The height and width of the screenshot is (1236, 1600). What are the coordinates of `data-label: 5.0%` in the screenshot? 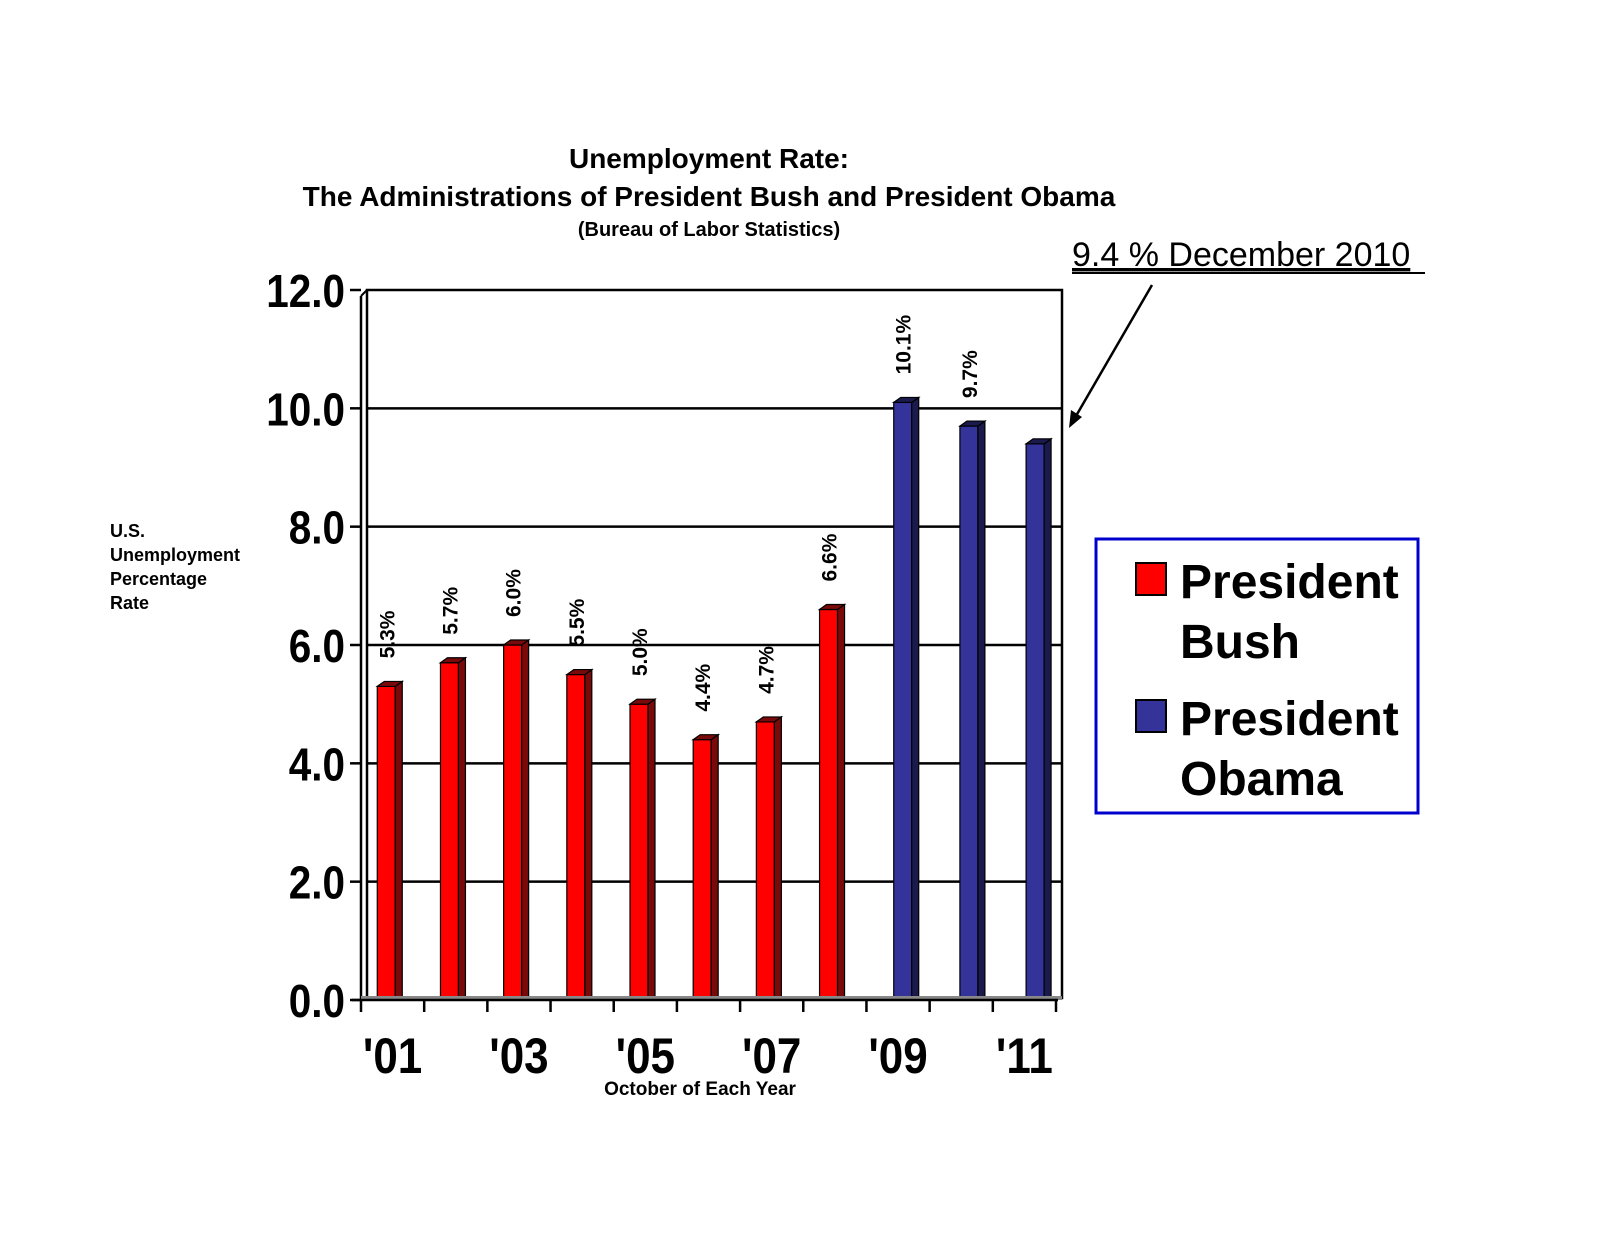 It's located at (640, 652).